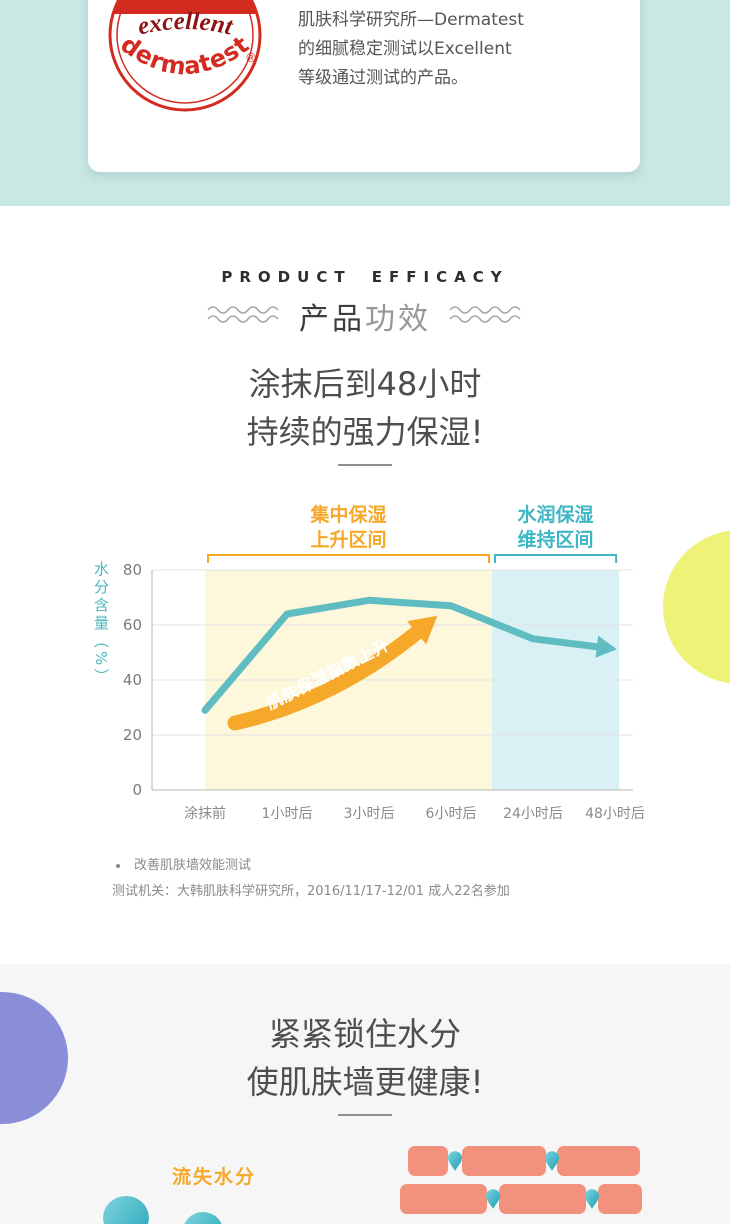  I want to click on chart-y-axis-title: 水分含量（%）, so click(101, 624).